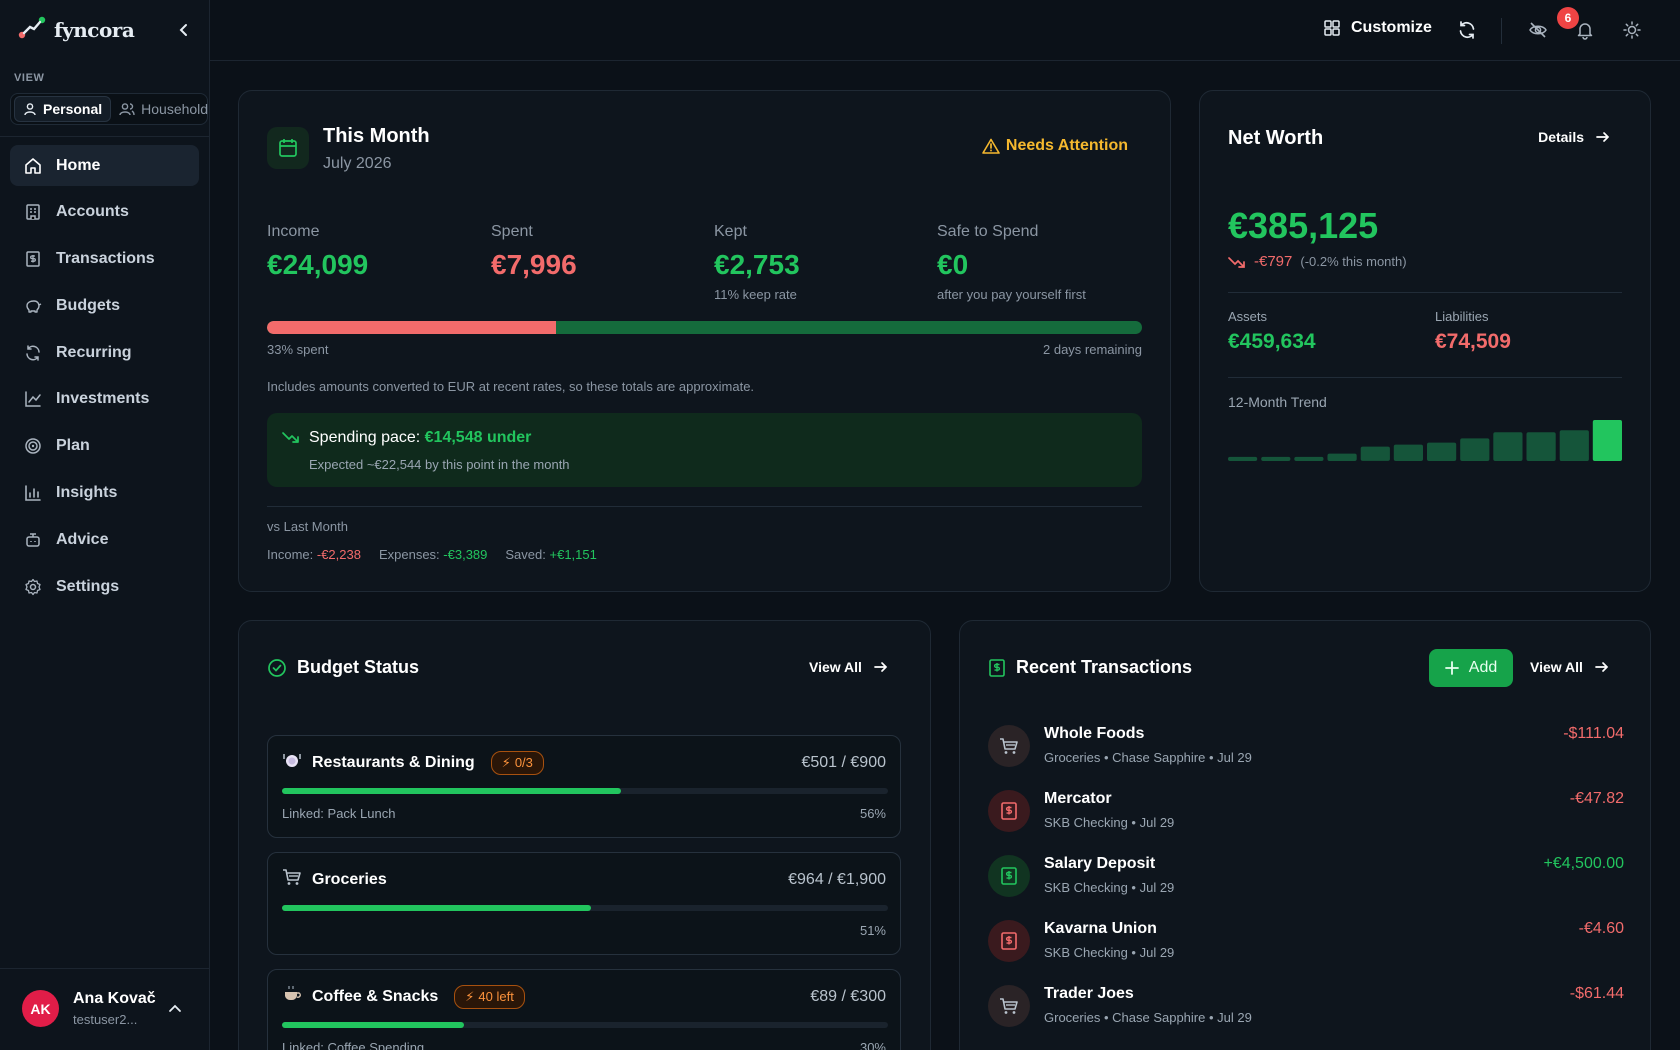 This screenshot has height=1050, width=1680. I want to click on collapse-sidebar-button, so click(184, 30).